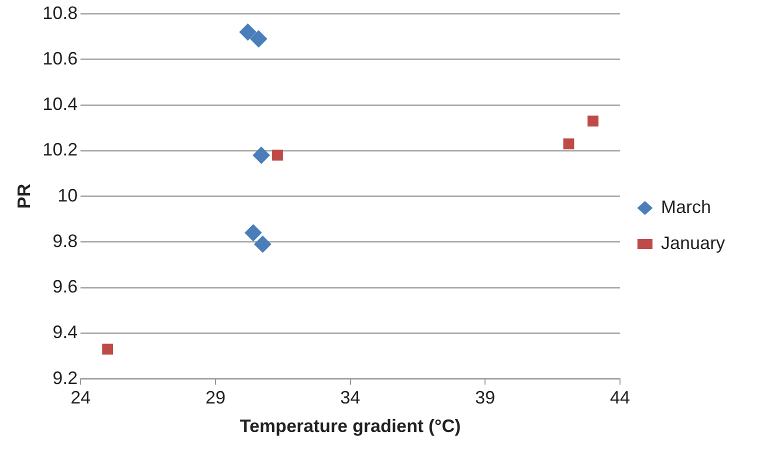  I want to click on y-tick-label: 10.6, so click(60, 58).